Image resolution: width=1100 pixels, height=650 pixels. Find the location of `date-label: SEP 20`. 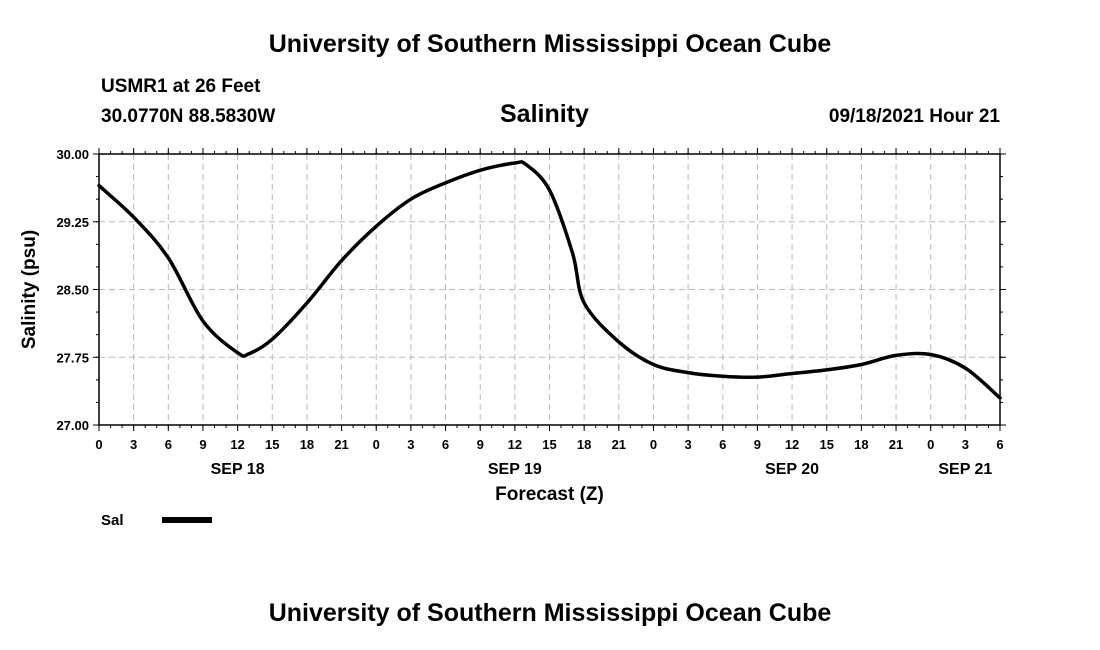

date-label: SEP 20 is located at coordinates (792, 469).